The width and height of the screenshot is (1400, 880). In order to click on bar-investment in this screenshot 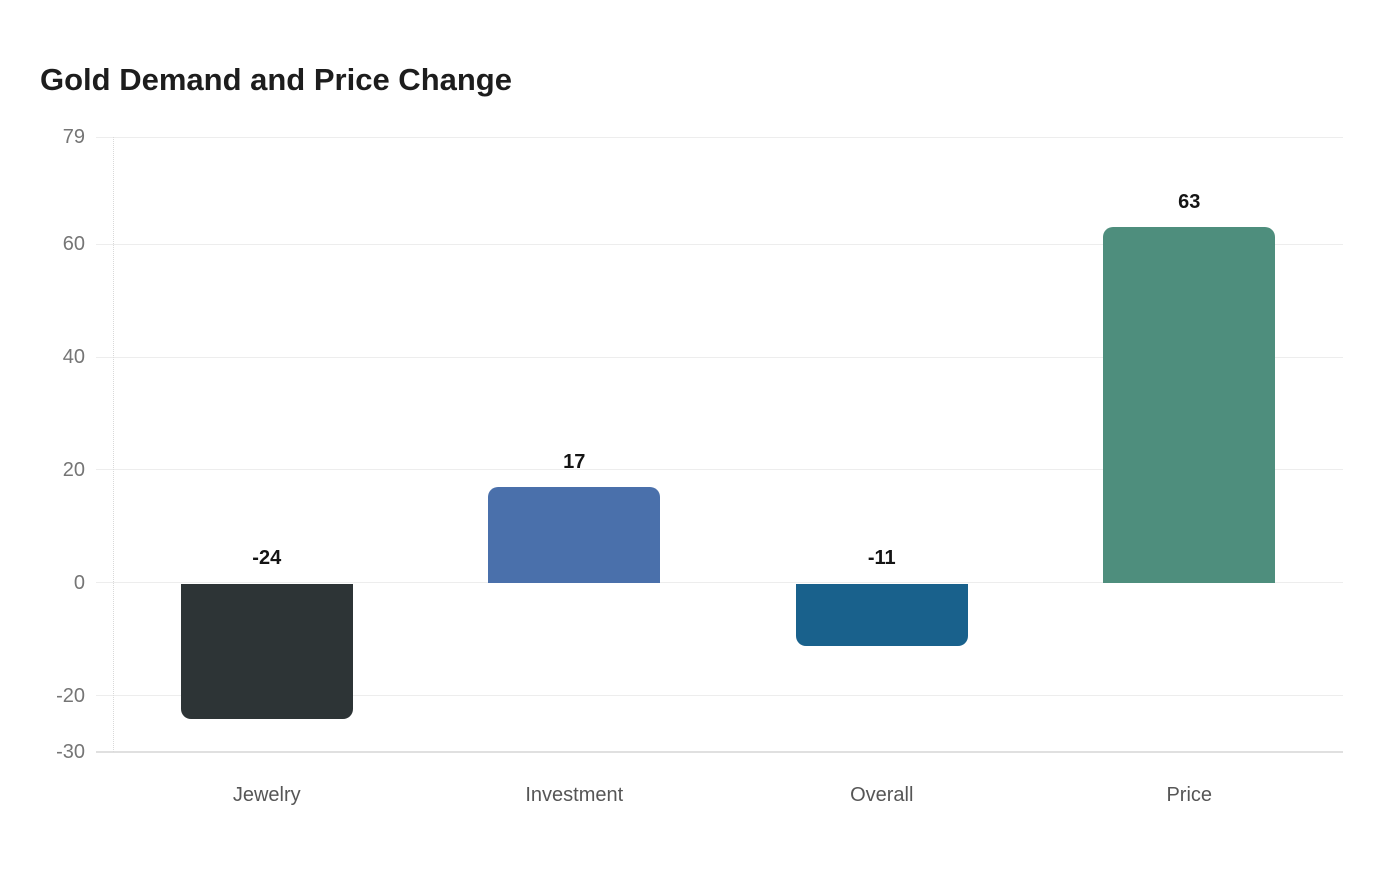, I will do `click(574, 534)`.